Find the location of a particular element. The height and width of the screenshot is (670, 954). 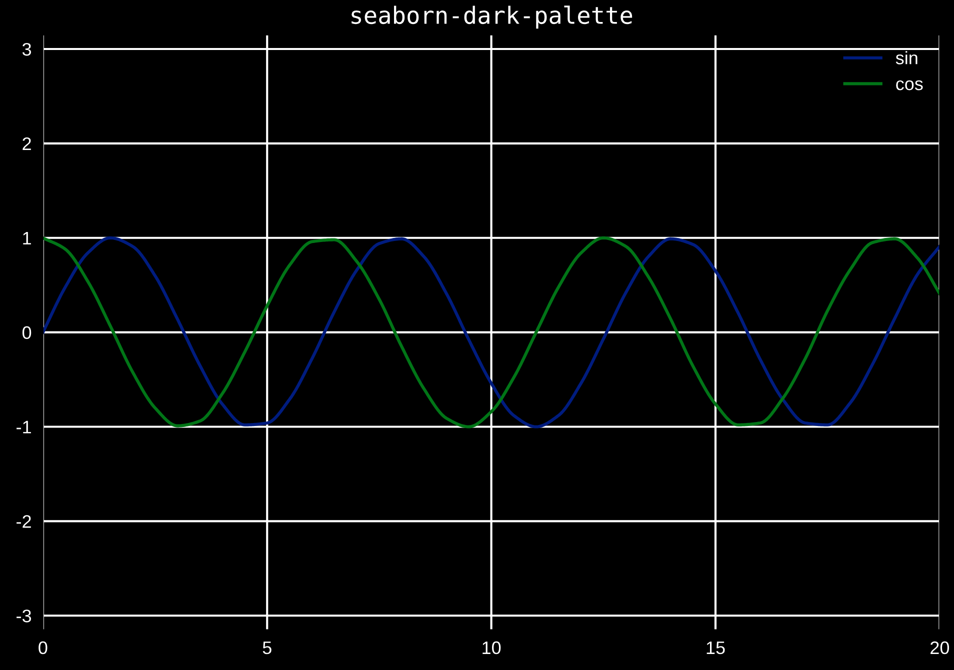

y-tick-label: 0 is located at coordinates (27, 333).